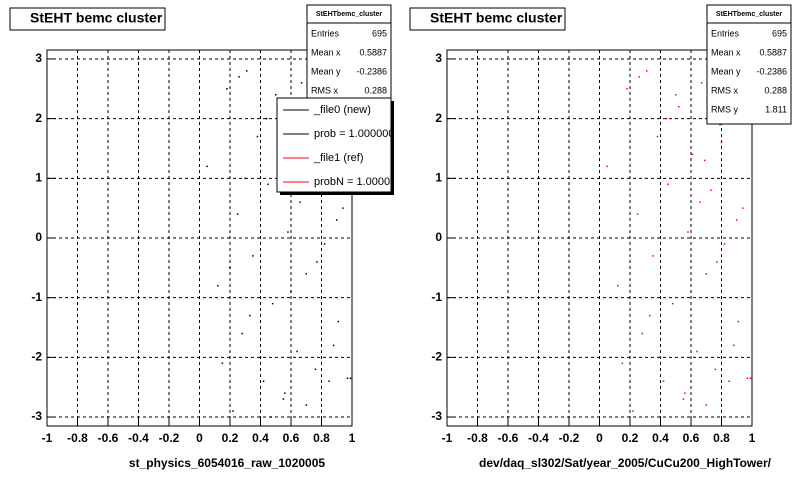  What do you see at coordinates (508, 438) in the screenshot?
I see `x-tick-label: -0.6` at bounding box center [508, 438].